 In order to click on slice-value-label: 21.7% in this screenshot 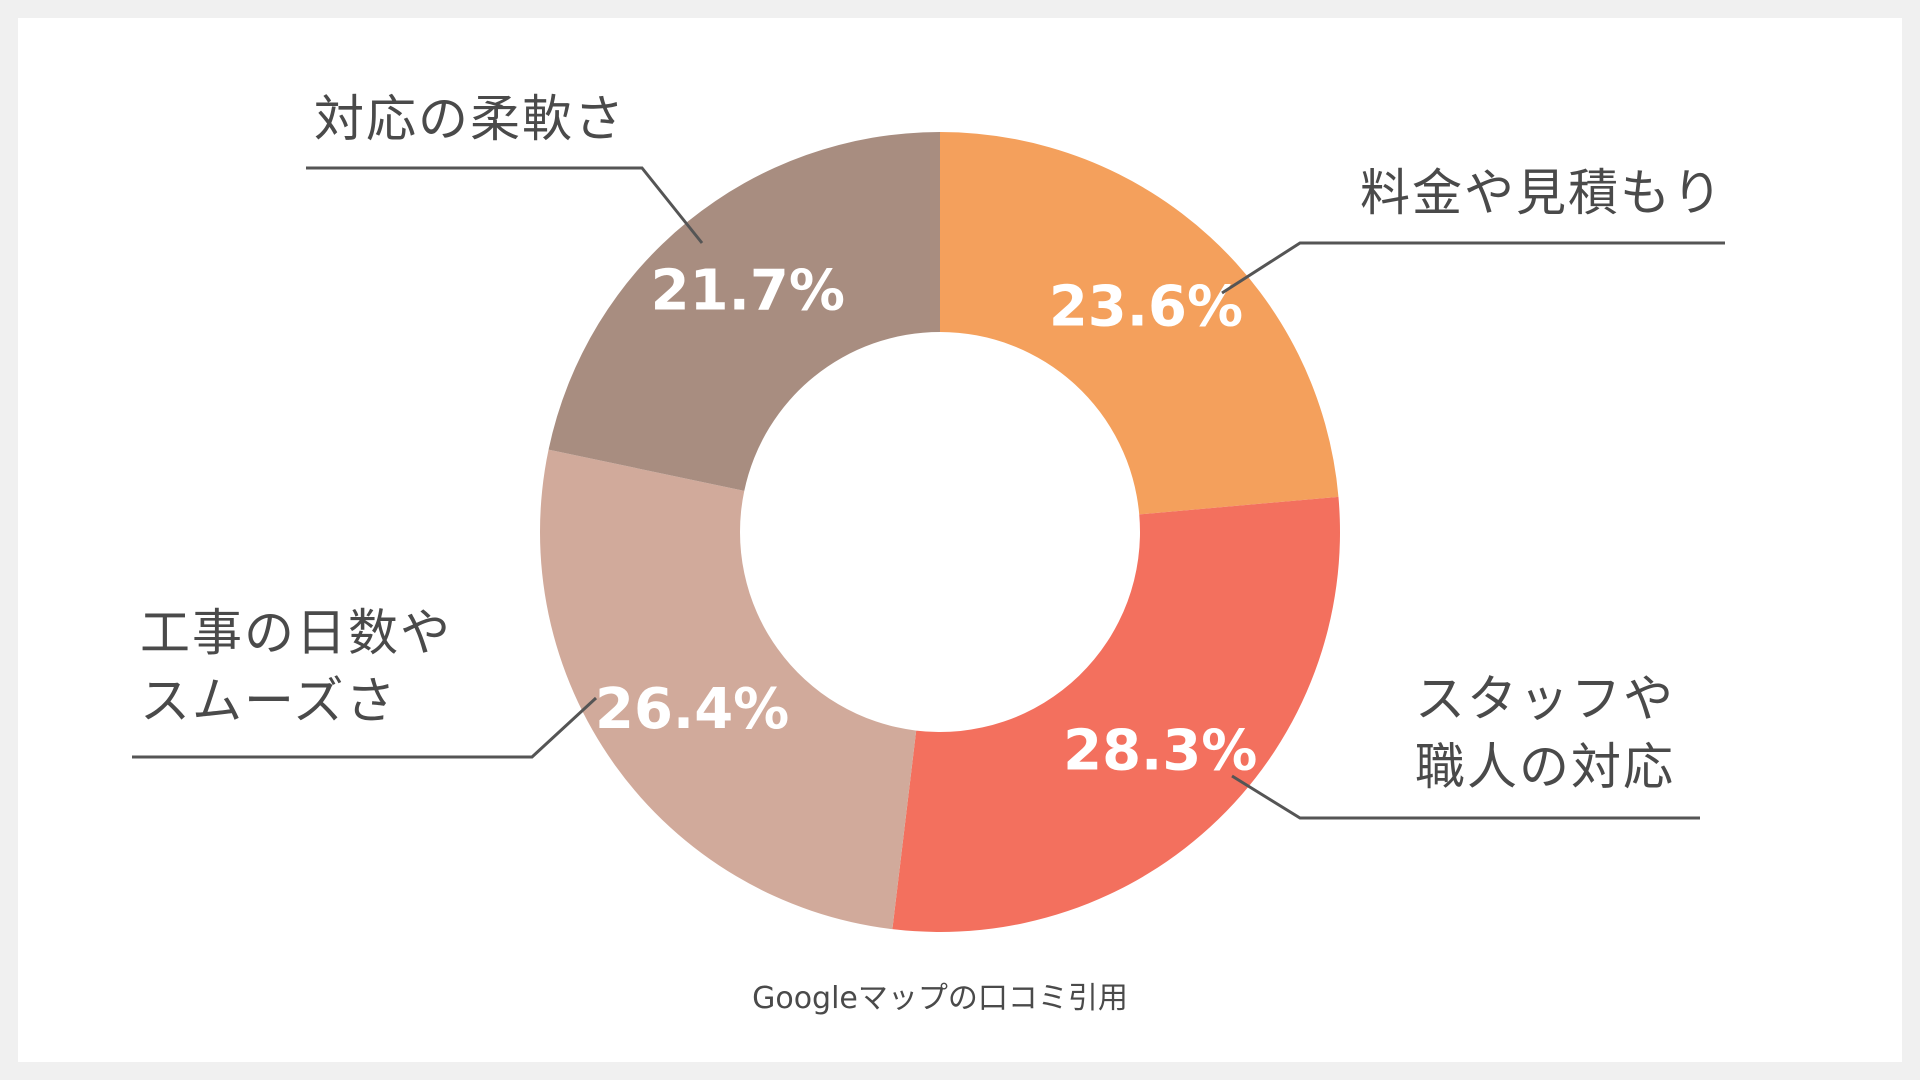, I will do `click(748, 291)`.